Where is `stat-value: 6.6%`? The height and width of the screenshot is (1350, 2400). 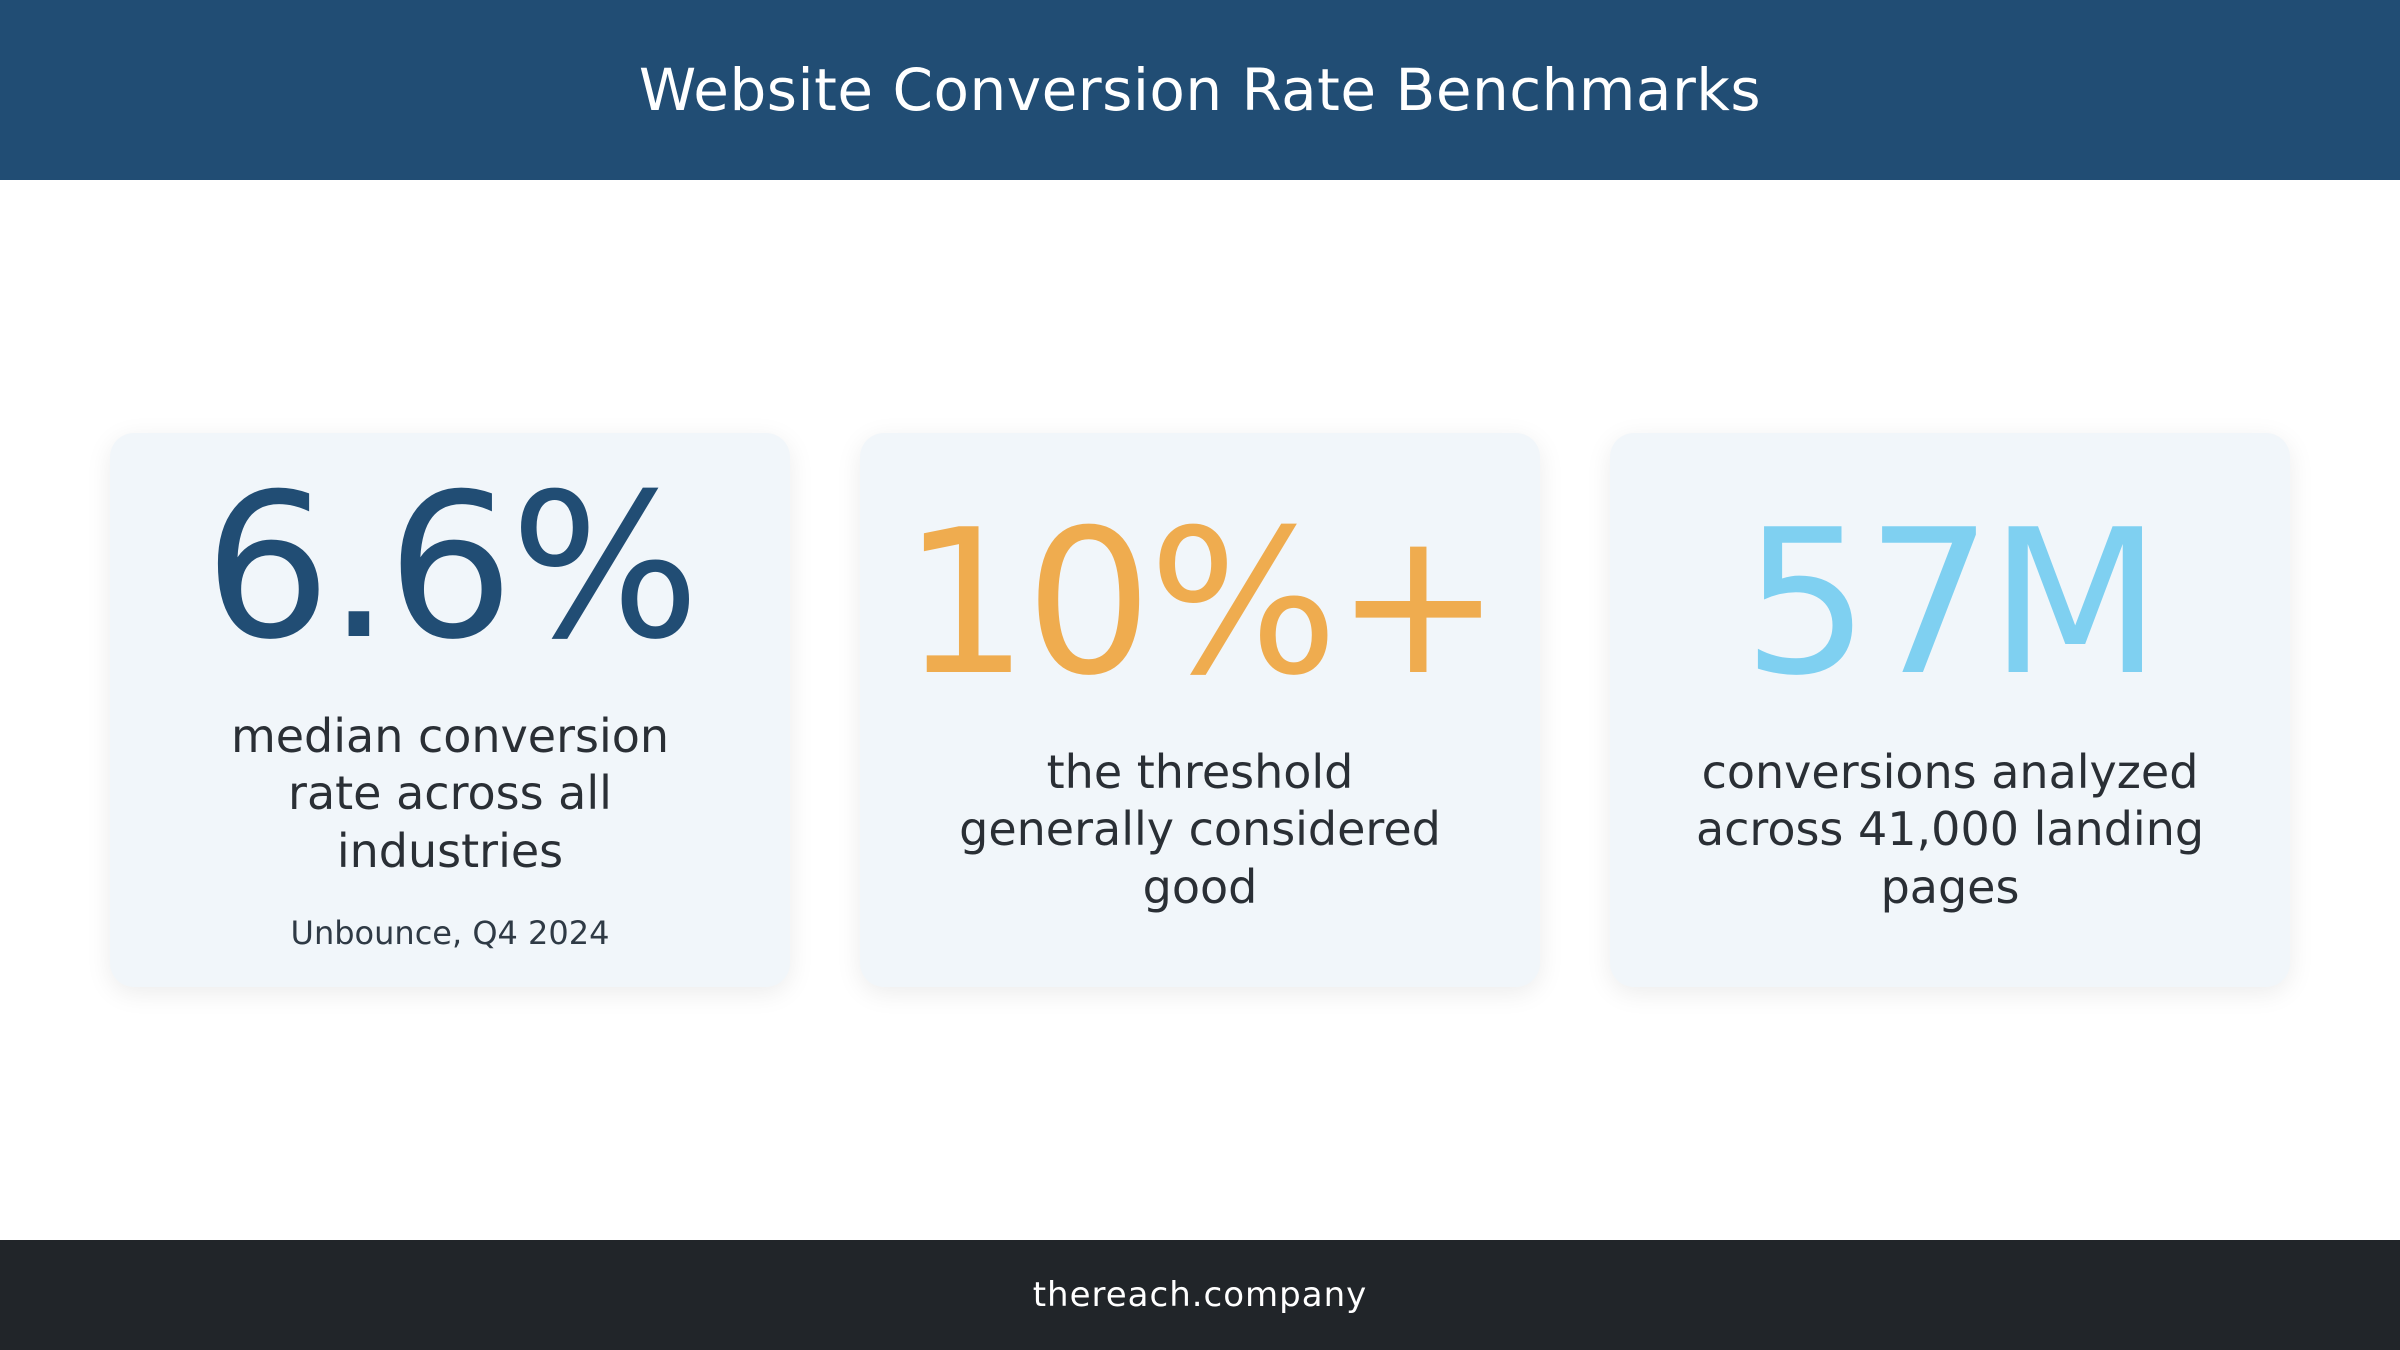
stat-value: 6.6% is located at coordinates (451, 567).